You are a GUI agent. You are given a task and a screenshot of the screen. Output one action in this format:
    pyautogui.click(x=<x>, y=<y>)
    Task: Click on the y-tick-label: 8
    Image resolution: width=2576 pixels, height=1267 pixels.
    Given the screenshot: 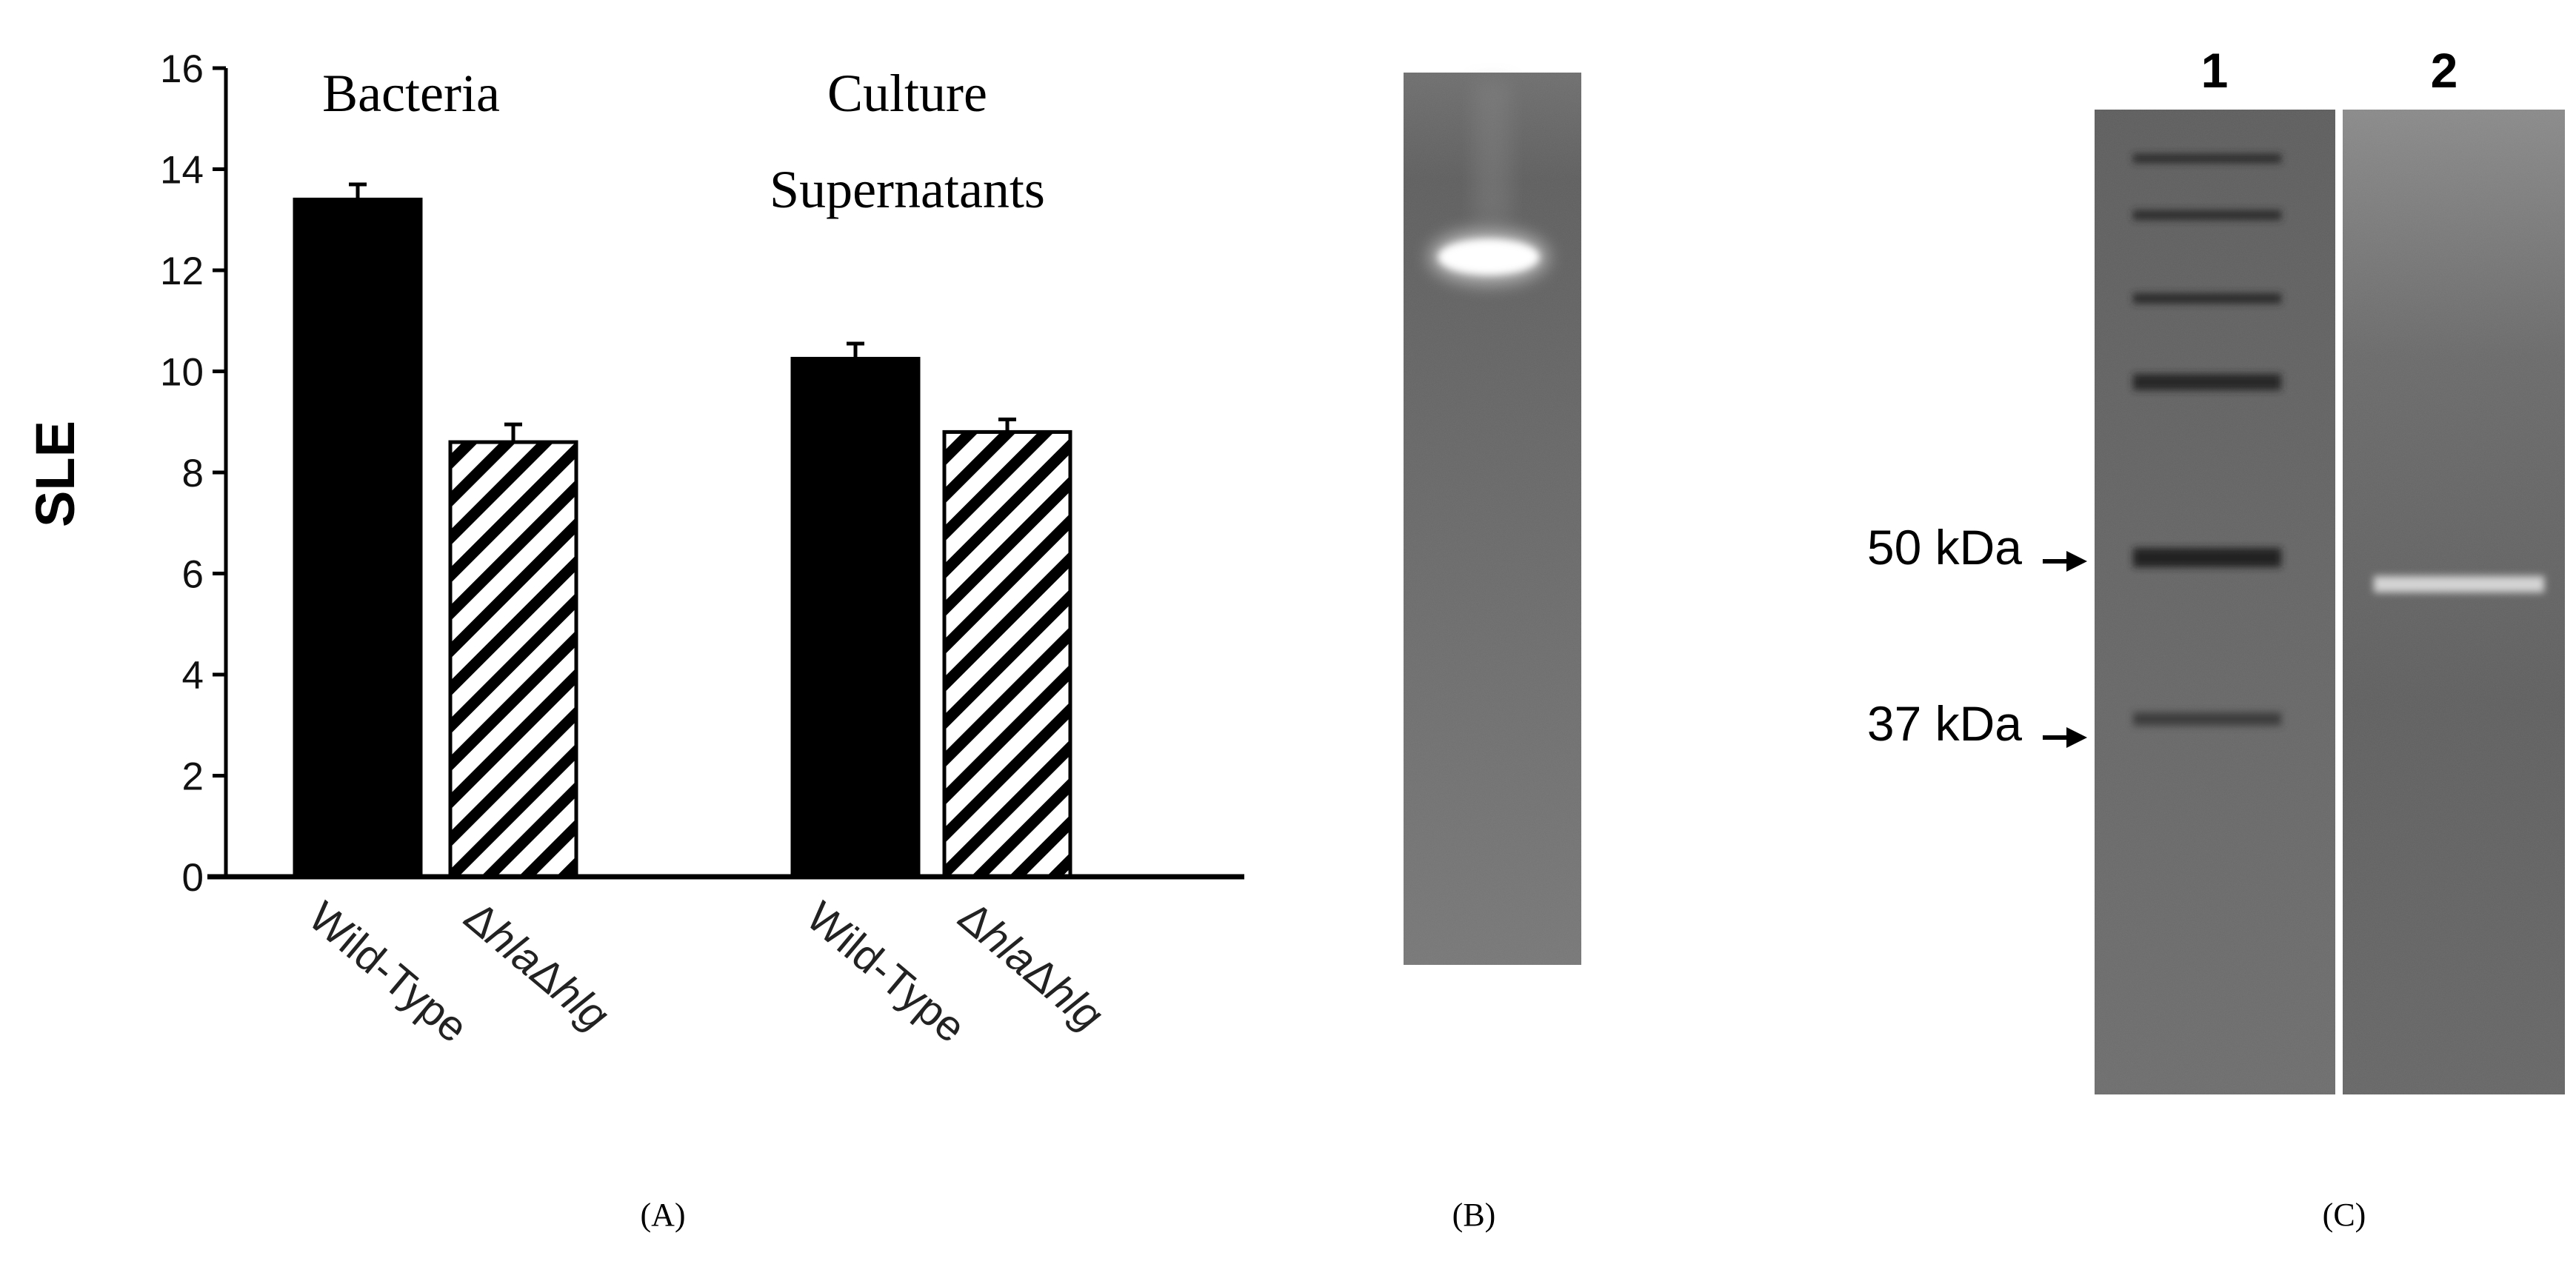 What is the action you would take?
    pyautogui.click(x=193, y=474)
    